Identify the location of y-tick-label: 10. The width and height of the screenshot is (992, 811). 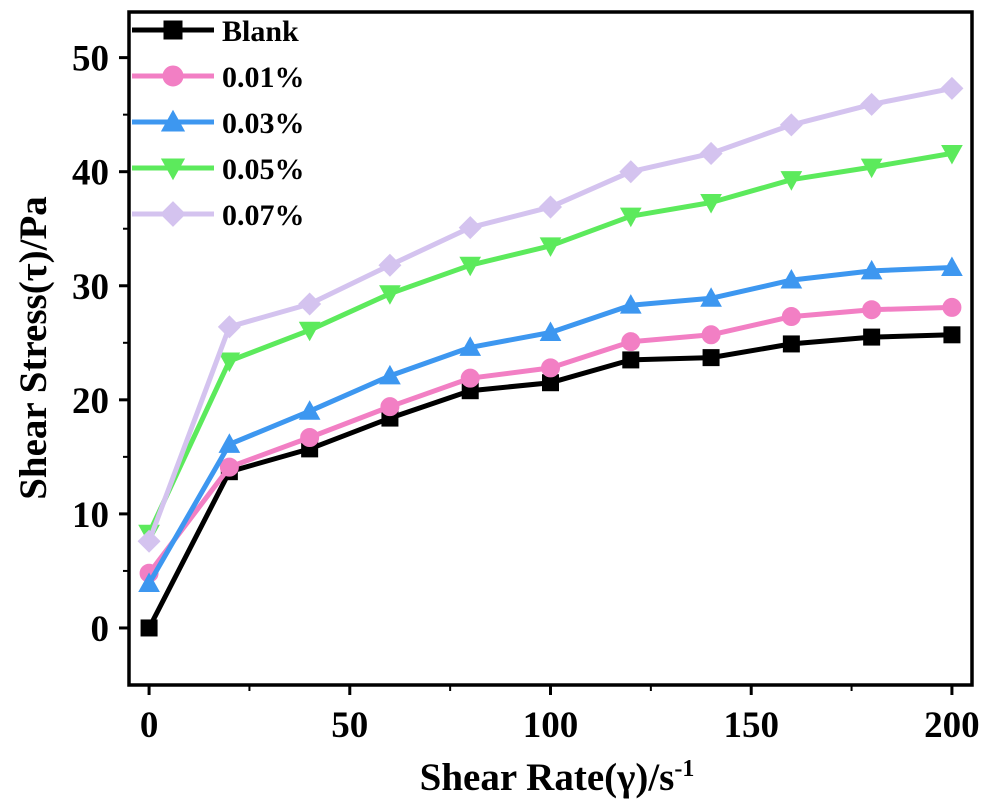
(90, 515).